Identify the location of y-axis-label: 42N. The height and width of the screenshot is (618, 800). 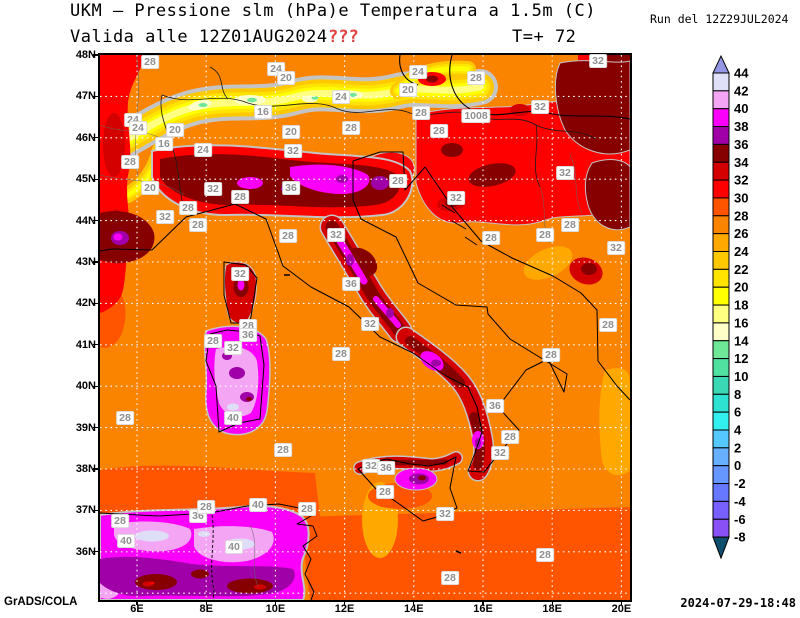
(85, 303).